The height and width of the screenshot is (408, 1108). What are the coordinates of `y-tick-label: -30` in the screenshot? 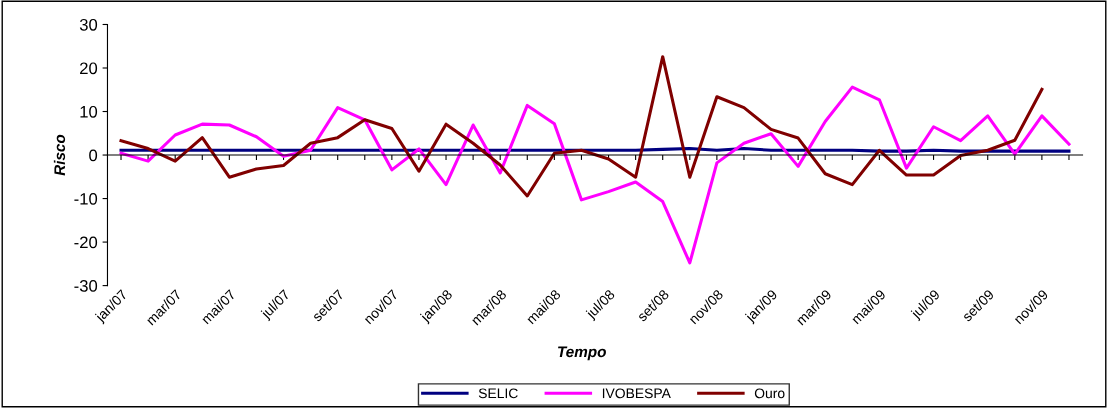 It's located at (86, 286).